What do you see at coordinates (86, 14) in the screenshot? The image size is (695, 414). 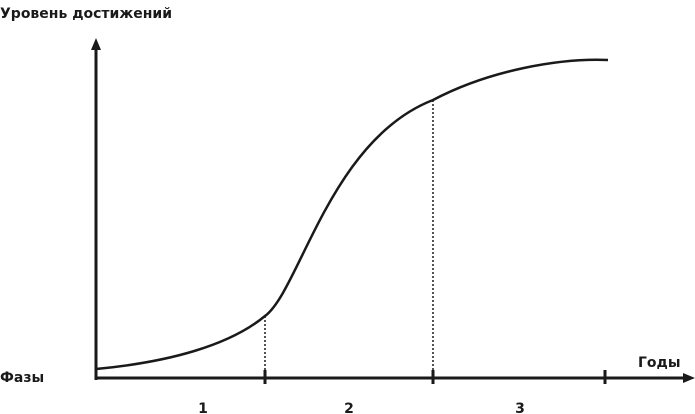 I see `y-axis-label: Уровень достижений` at bounding box center [86, 14].